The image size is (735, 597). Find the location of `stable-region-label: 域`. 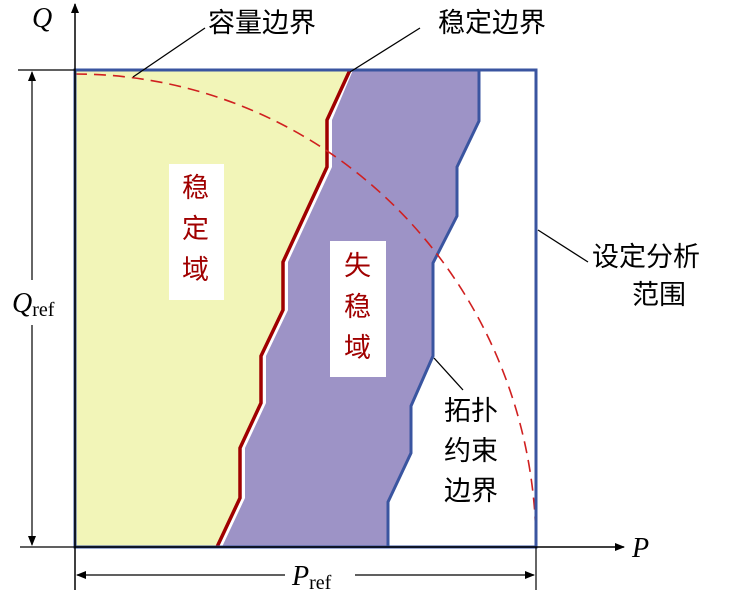

stable-region-label: 域 is located at coordinates (195, 270).